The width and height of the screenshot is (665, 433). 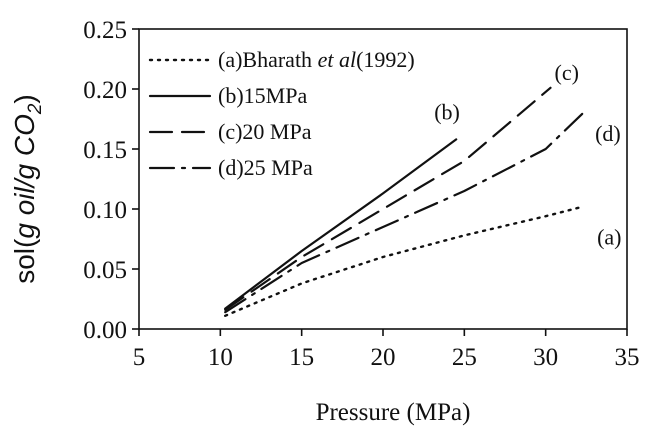 What do you see at coordinates (393, 412) in the screenshot?
I see `x-axis-label: Pressure (MPa)` at bounding box center [393, 412].